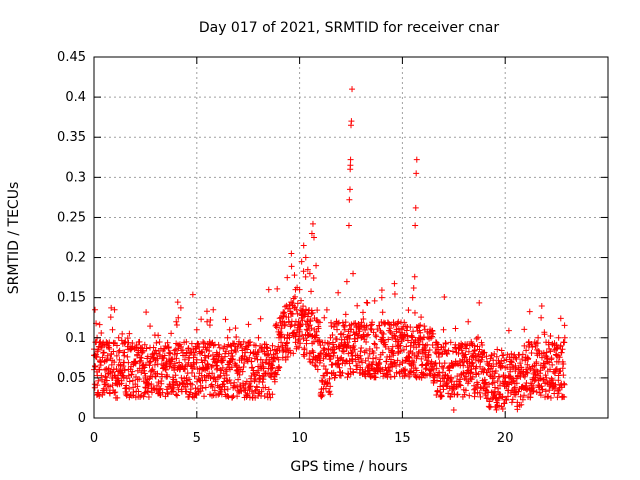  What do you see at coordinates (82, 418) in the screenshot?
I see `y-tick-label: 0` at bounding box center [82, 418].